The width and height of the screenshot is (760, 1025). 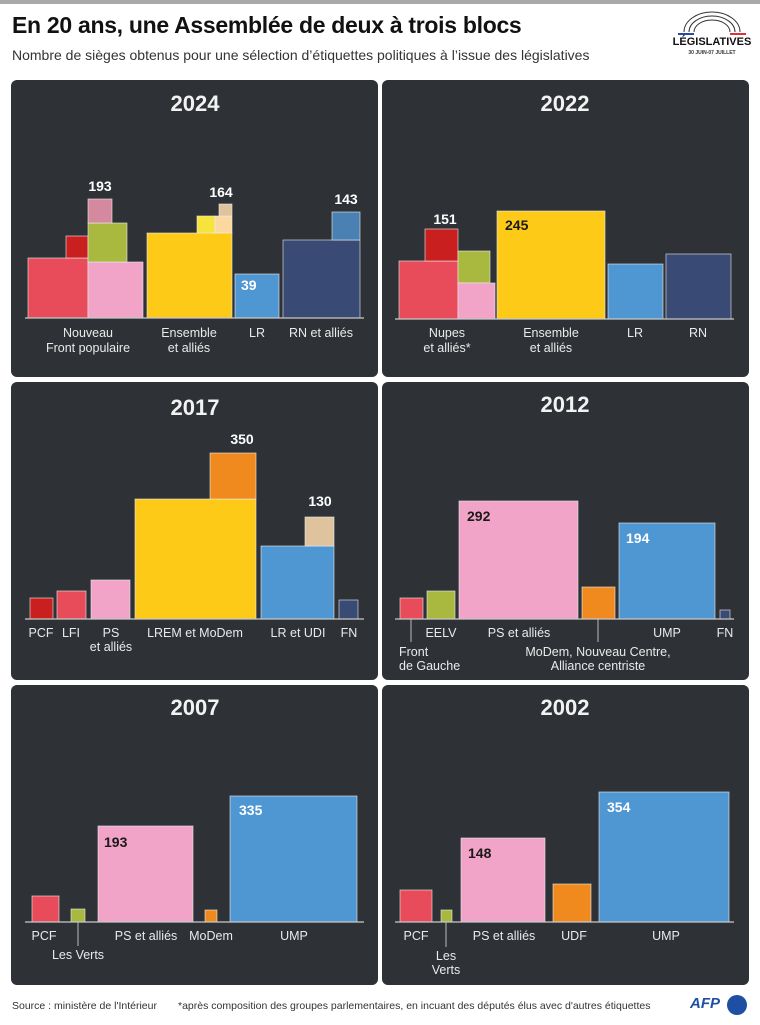 What do you see at coordinates (619, 807) in the screenshot?
I see `value-label: 354` at bounding box center [619, 807].